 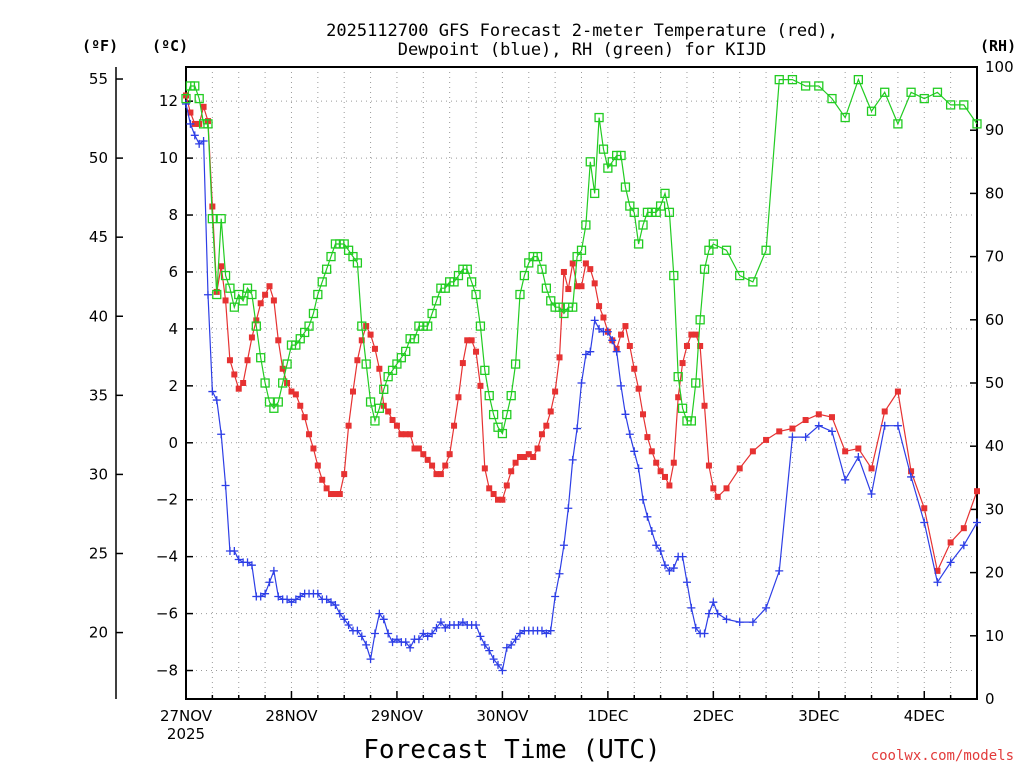 I want to click on celsius-tick-label: −2, so click(x=167, y=500).